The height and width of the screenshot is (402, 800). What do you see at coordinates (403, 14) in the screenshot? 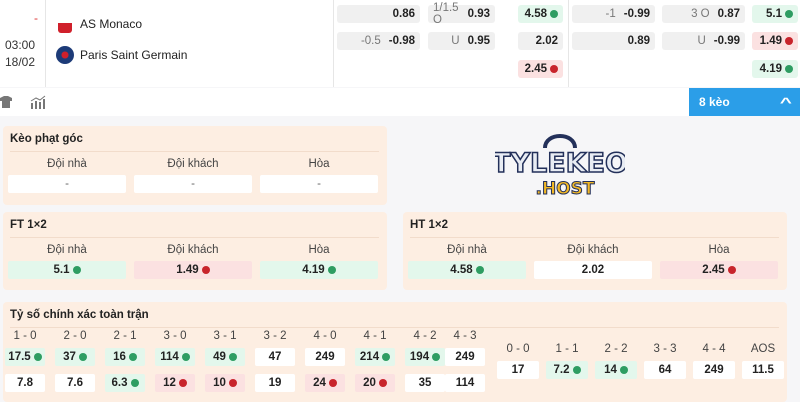
I see `odds-value: 0.86` at bounding box center [403, 14].